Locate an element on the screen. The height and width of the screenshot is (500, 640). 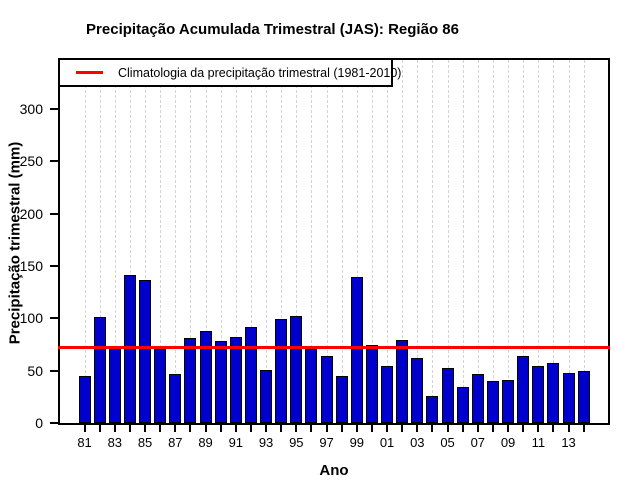
bar-slot: 99 is located at coordinates (356, 255).